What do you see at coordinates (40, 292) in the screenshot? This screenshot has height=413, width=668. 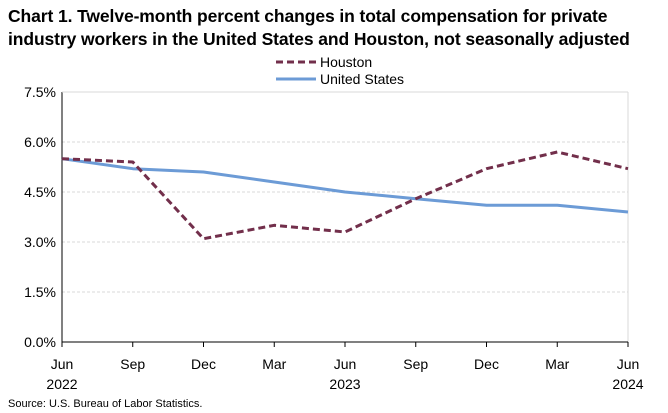 I see `y-tick-label: 1.5%` at bounding box center [40, 292].